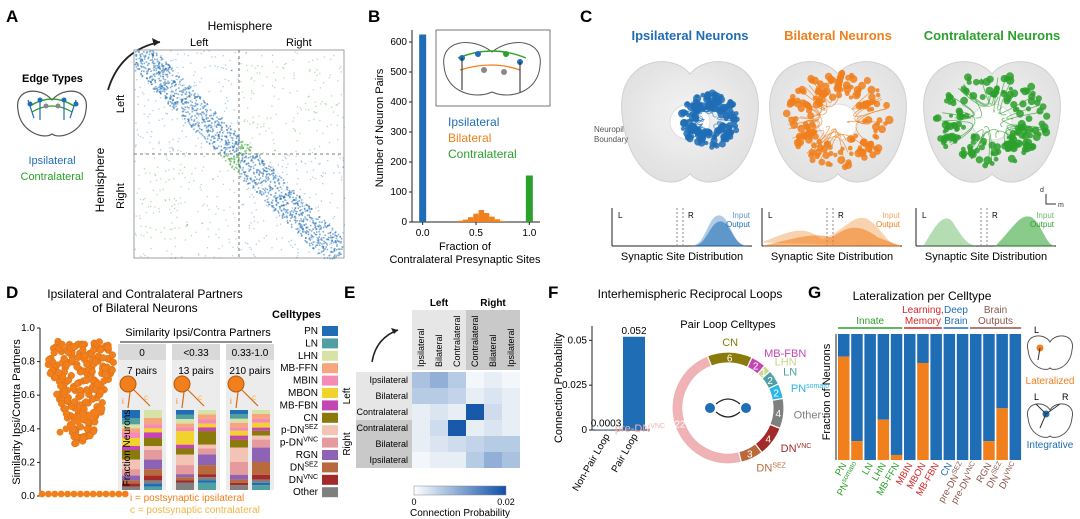 Image resolution: width=1080 pixels, height=519 pixels. I want to click on g-bar-lateralized, so click(923, 411).